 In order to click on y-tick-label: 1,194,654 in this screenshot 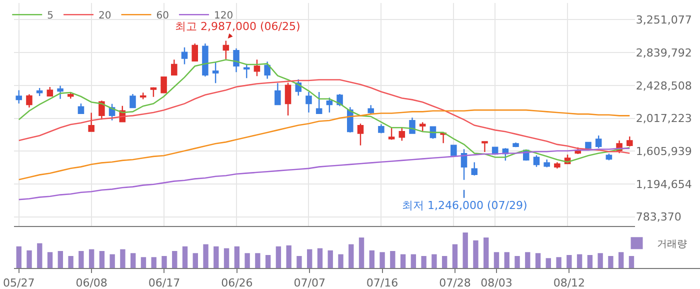, I will do `click(664, 184)`.